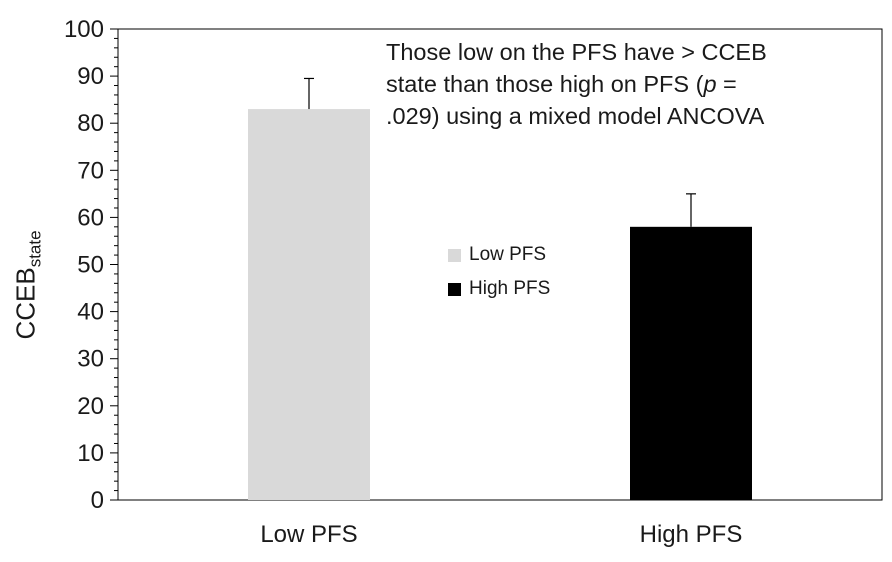  Describe the element at coordinates (90, 170) in the screenshot. I see `y-tick-label: 70` at that location.